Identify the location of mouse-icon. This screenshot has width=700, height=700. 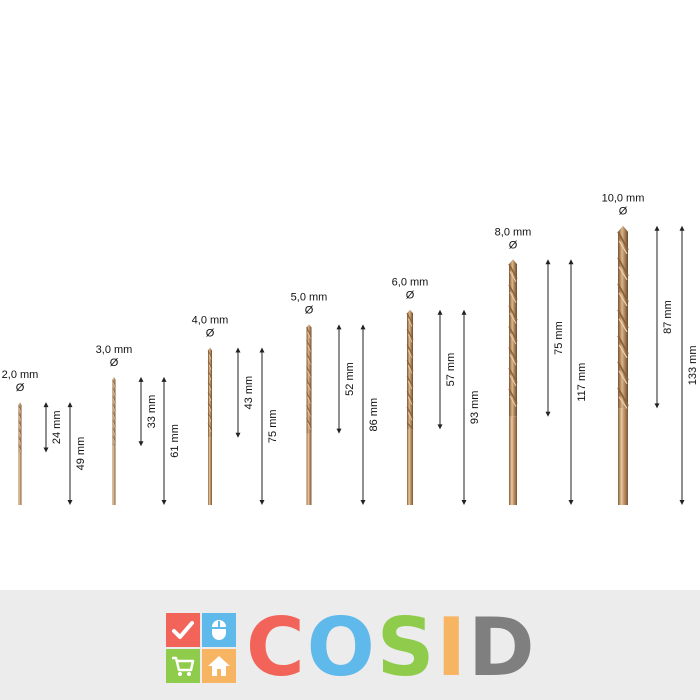
(219, 630).